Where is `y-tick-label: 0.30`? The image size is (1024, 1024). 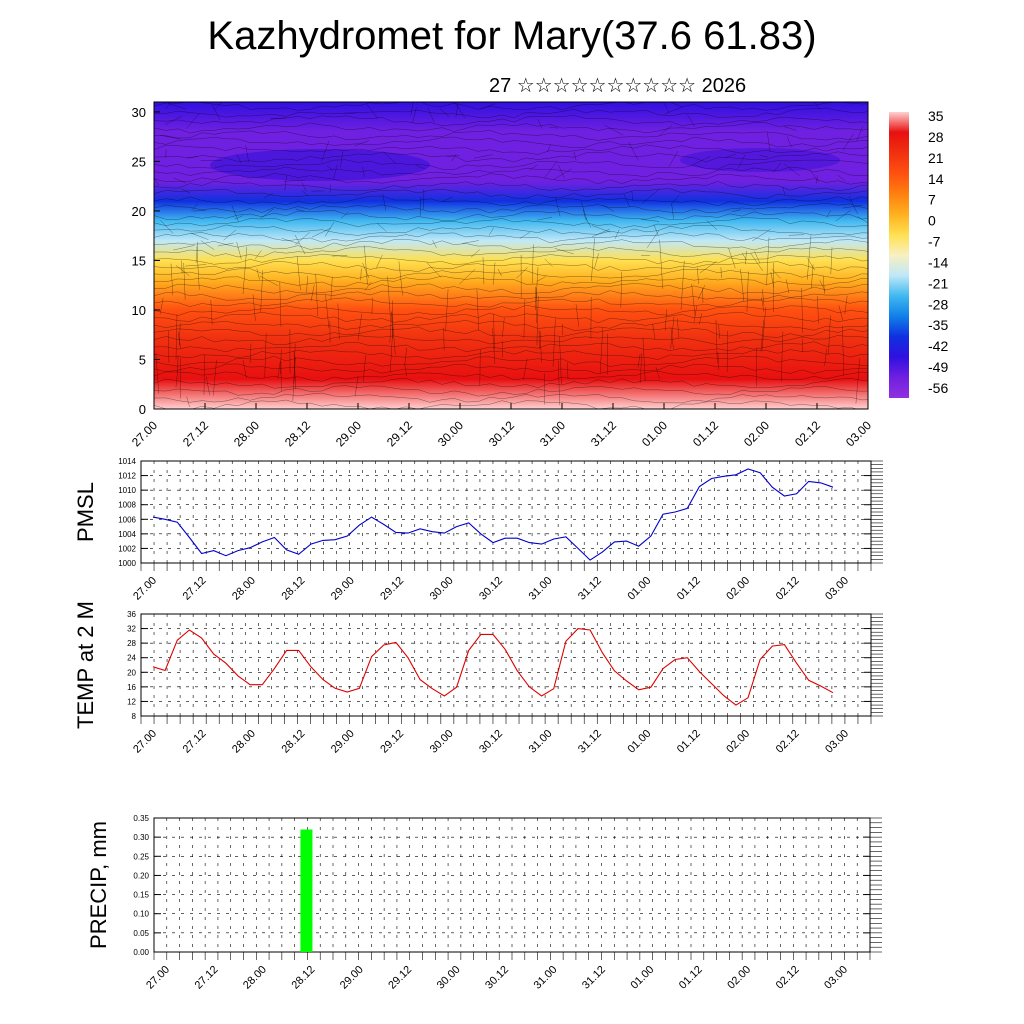
y-tick-label: 0.30 is located at coordinates (141, 837).